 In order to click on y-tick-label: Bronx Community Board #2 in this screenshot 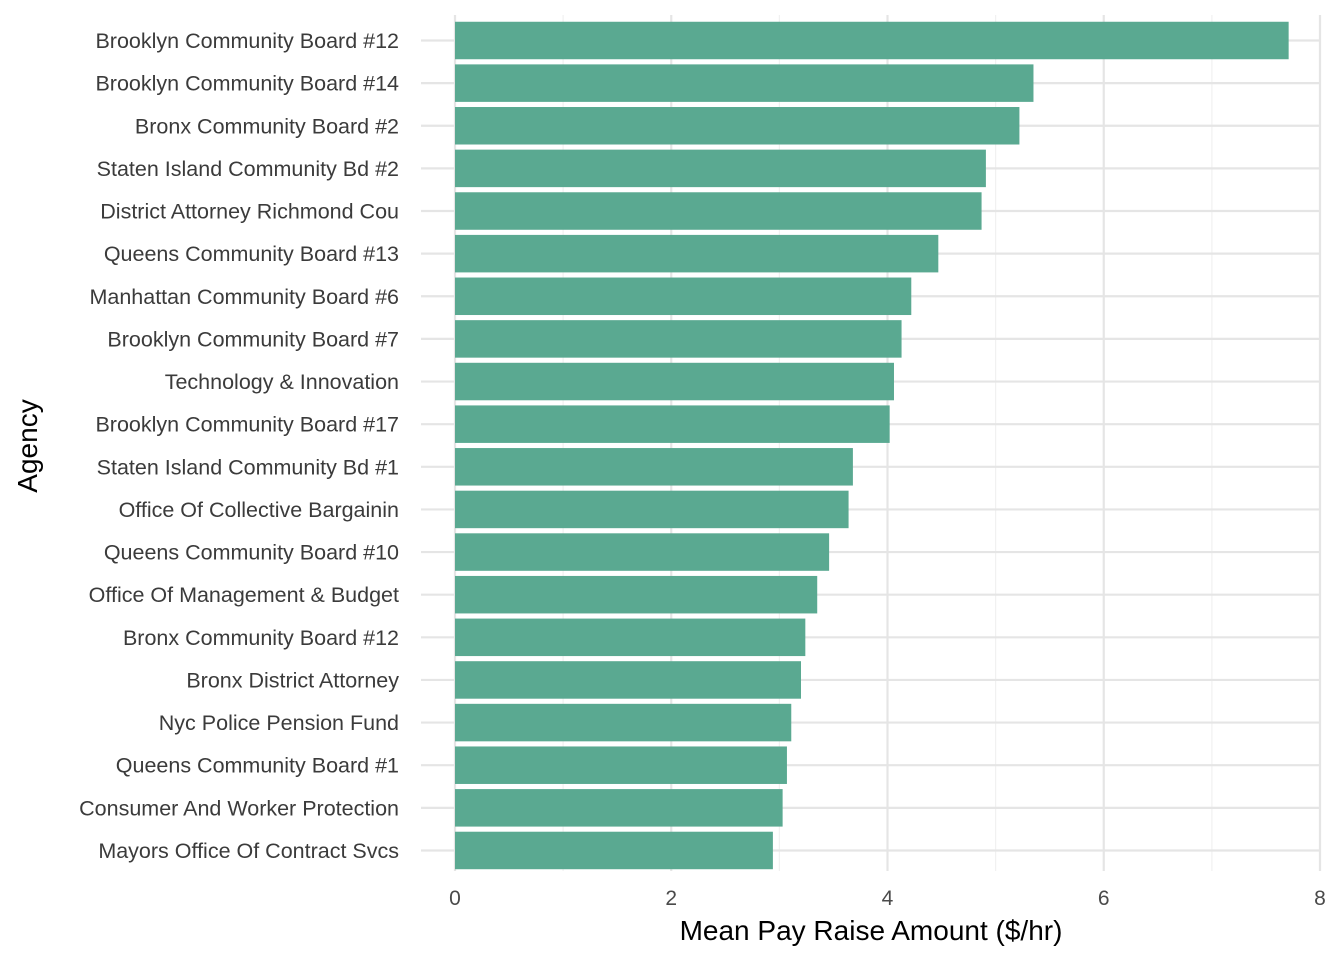, I will do `click(267, 126)`.